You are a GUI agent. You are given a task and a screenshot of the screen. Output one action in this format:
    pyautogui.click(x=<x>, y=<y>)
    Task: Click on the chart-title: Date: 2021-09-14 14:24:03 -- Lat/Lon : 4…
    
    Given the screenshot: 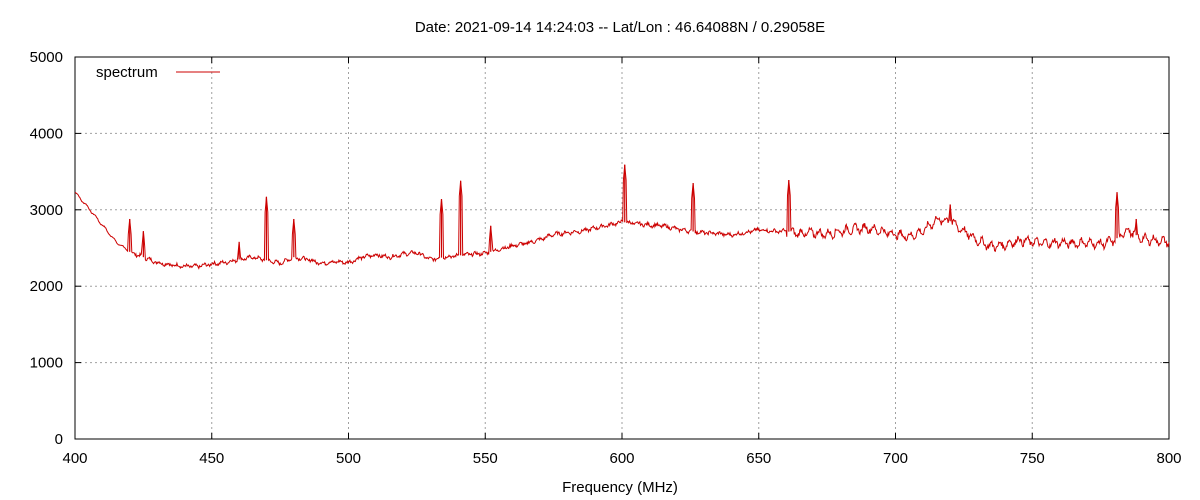 What is the action you would take?
    pyautogui.click(x=620, y=27)
    